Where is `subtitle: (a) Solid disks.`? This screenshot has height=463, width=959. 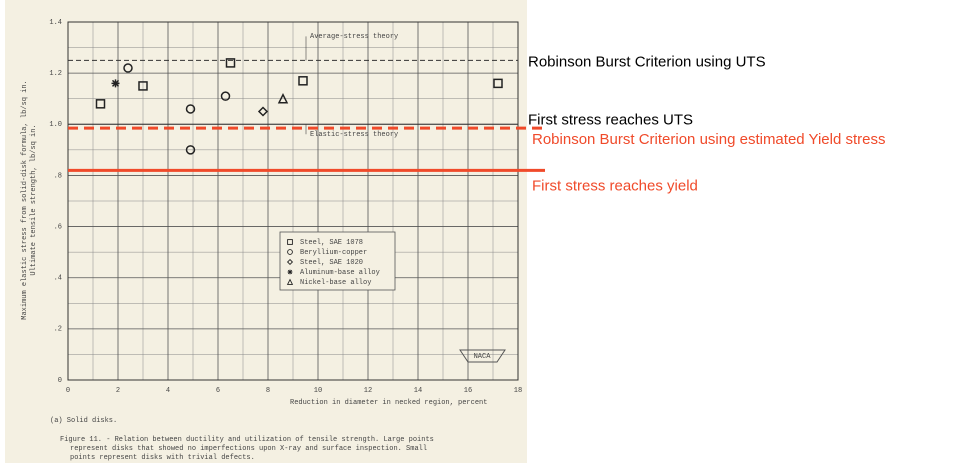
subtitle: (a) Solid disks. is located at coordinates (83, 421).